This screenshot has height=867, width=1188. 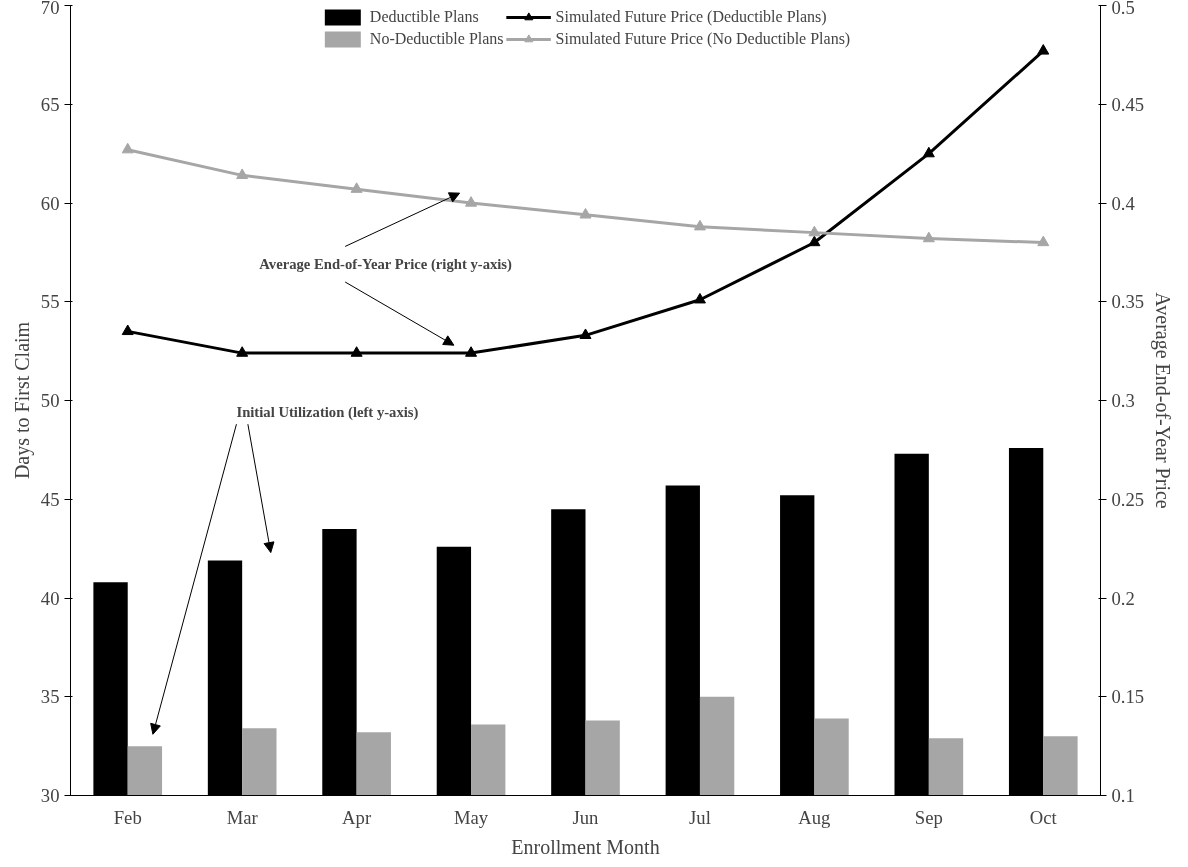 I want to click on y2-tick-label: 0.1, so click(x=1123, y=795).